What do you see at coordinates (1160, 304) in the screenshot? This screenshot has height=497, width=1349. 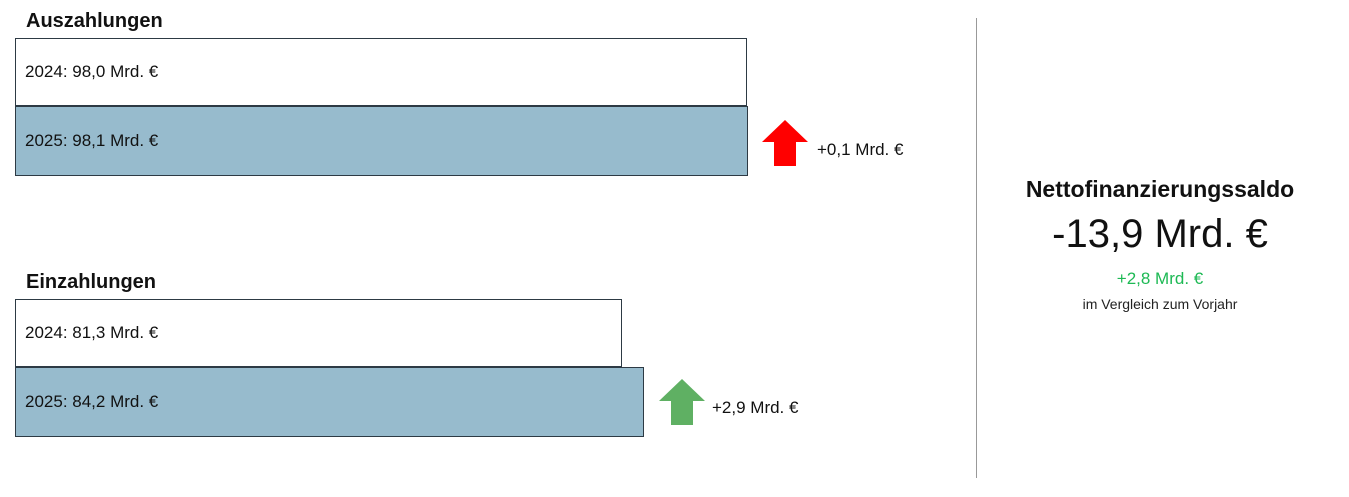 I see `summary-caption: im Vergleich zum Vorjahr` at bounding box center [1160, 304].